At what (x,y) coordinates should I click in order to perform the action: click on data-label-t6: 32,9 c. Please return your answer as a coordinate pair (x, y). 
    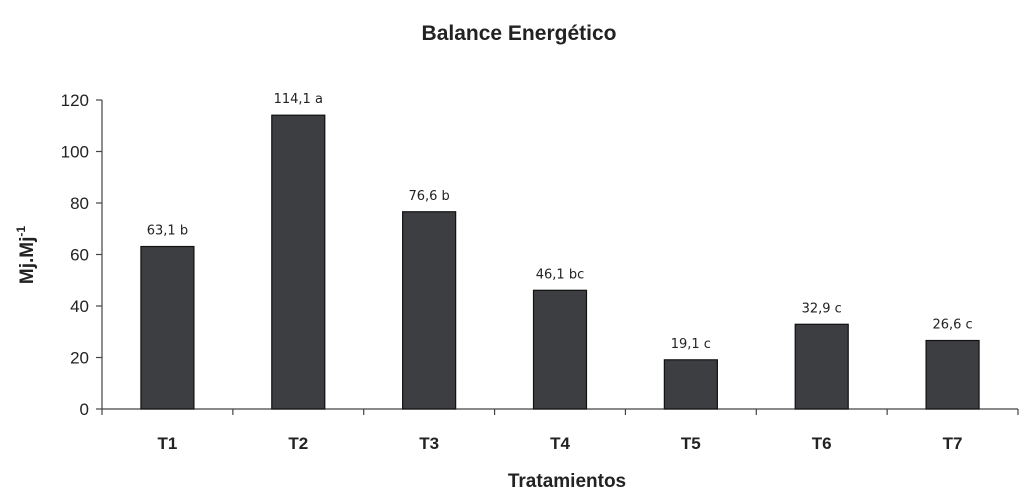
    Looking at the image, I should click on (822, 308).